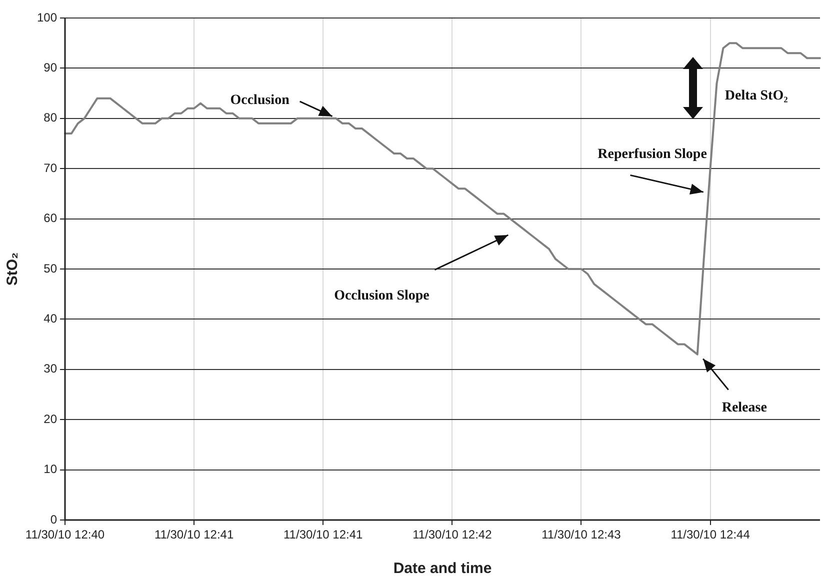  Describe the element at coordinates (51, 167) in the screenshot. I see `y-tick-label: 70` at that location.